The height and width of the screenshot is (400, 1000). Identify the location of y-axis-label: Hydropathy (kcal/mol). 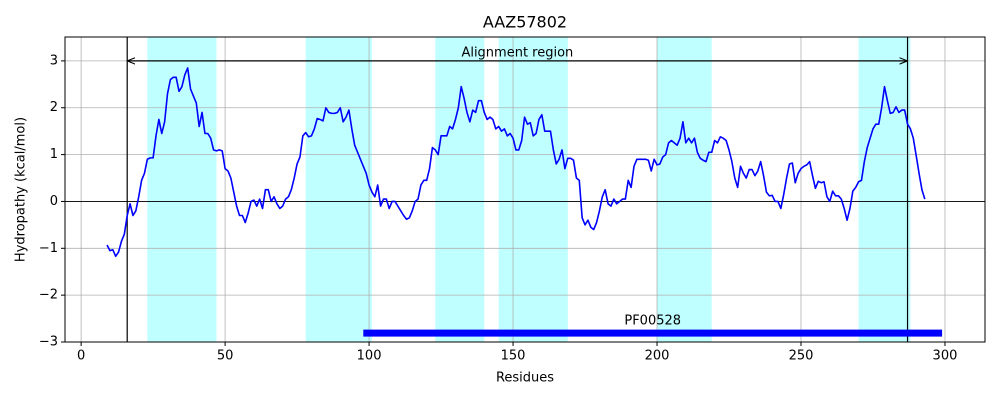
(21, 189).